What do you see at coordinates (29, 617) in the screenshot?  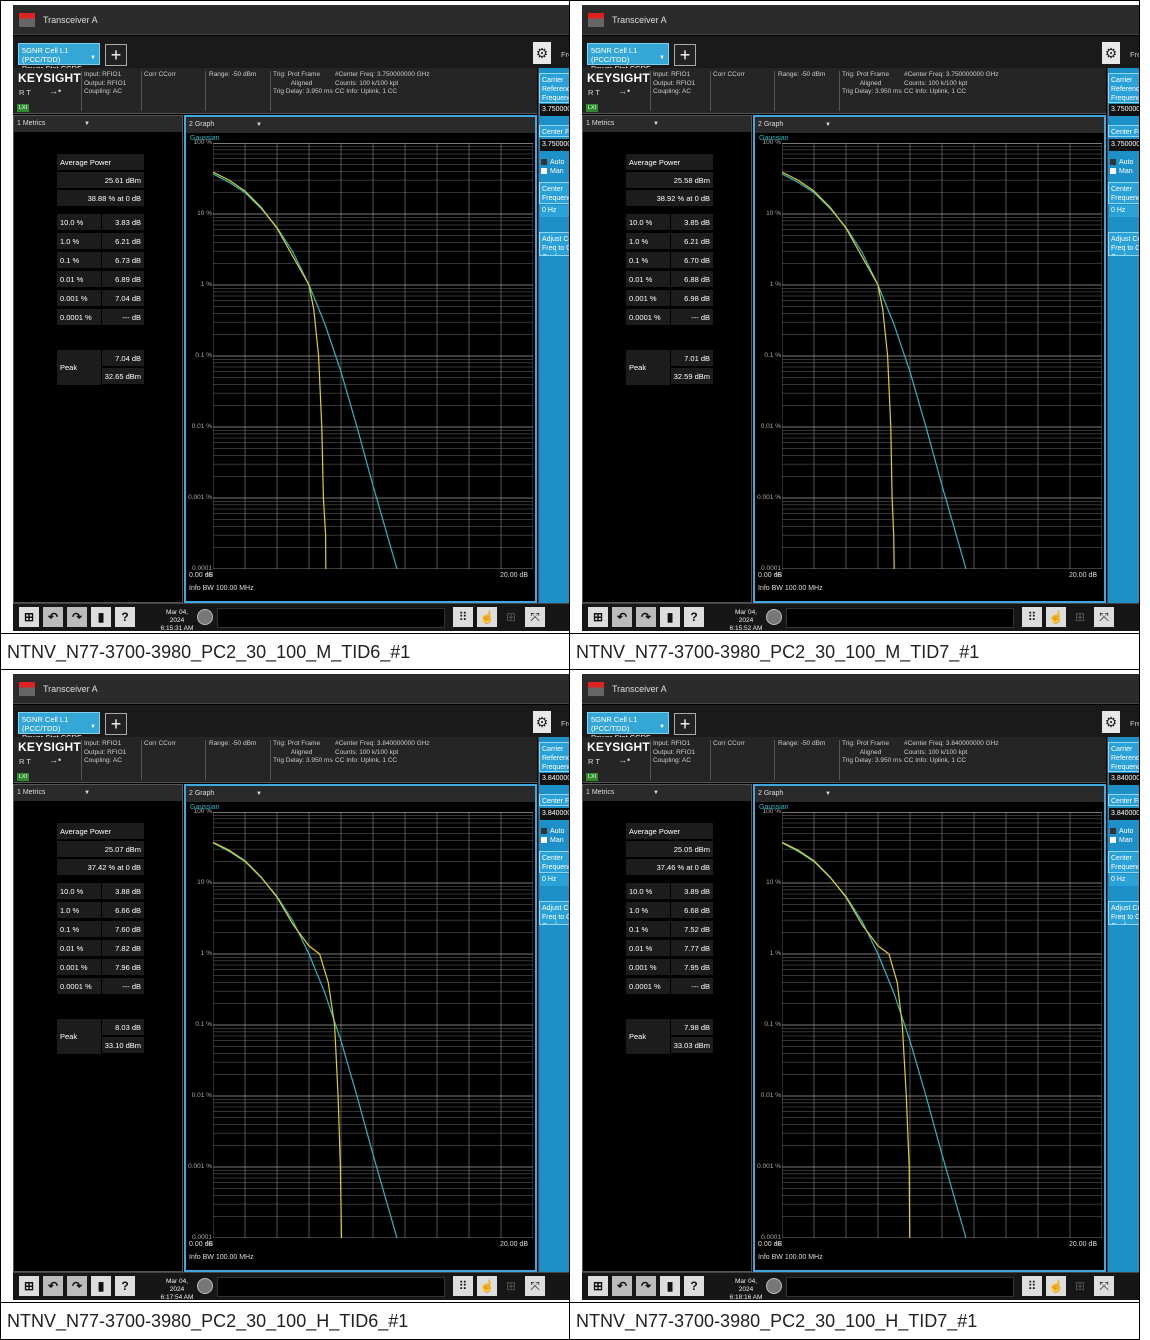 I see `windows-icon: ⊞` at bounding box center [29, 617].